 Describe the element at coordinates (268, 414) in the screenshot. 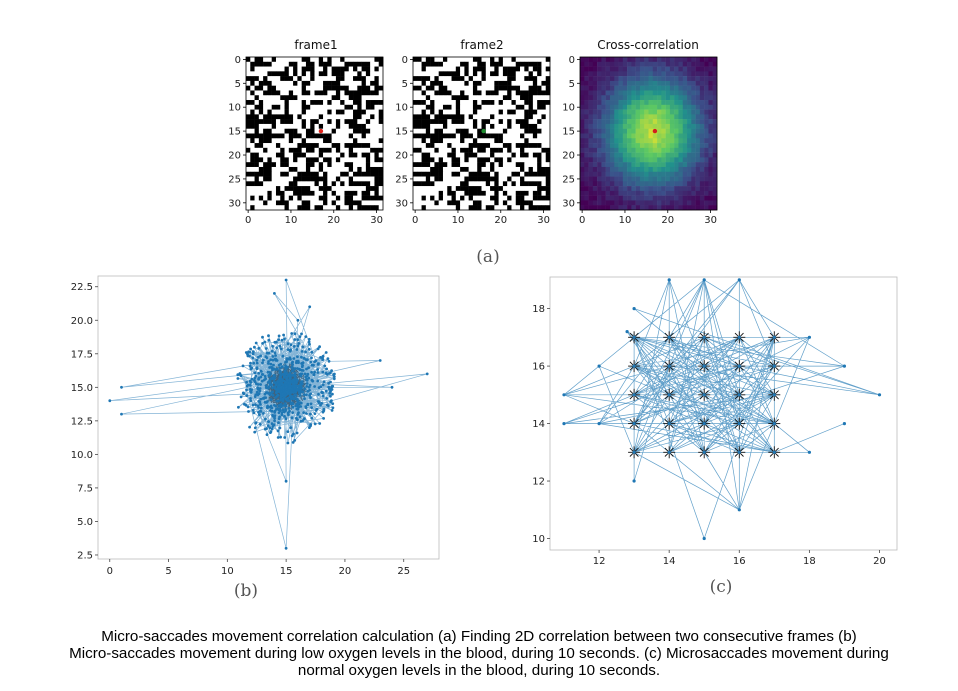

I see `panel-b-plot` at that location.